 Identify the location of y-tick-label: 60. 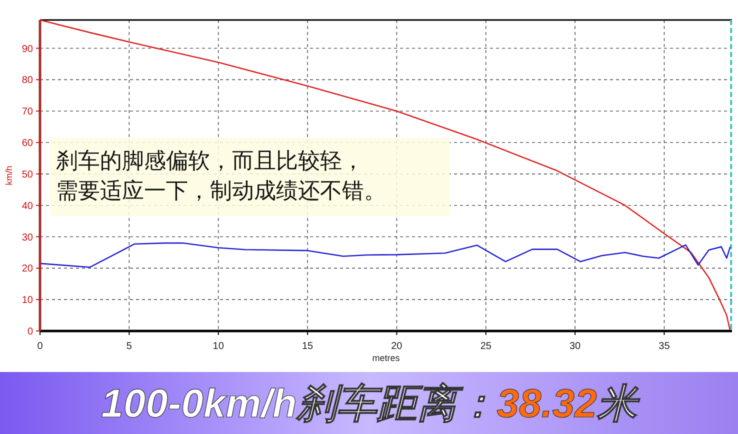
(28, 144).